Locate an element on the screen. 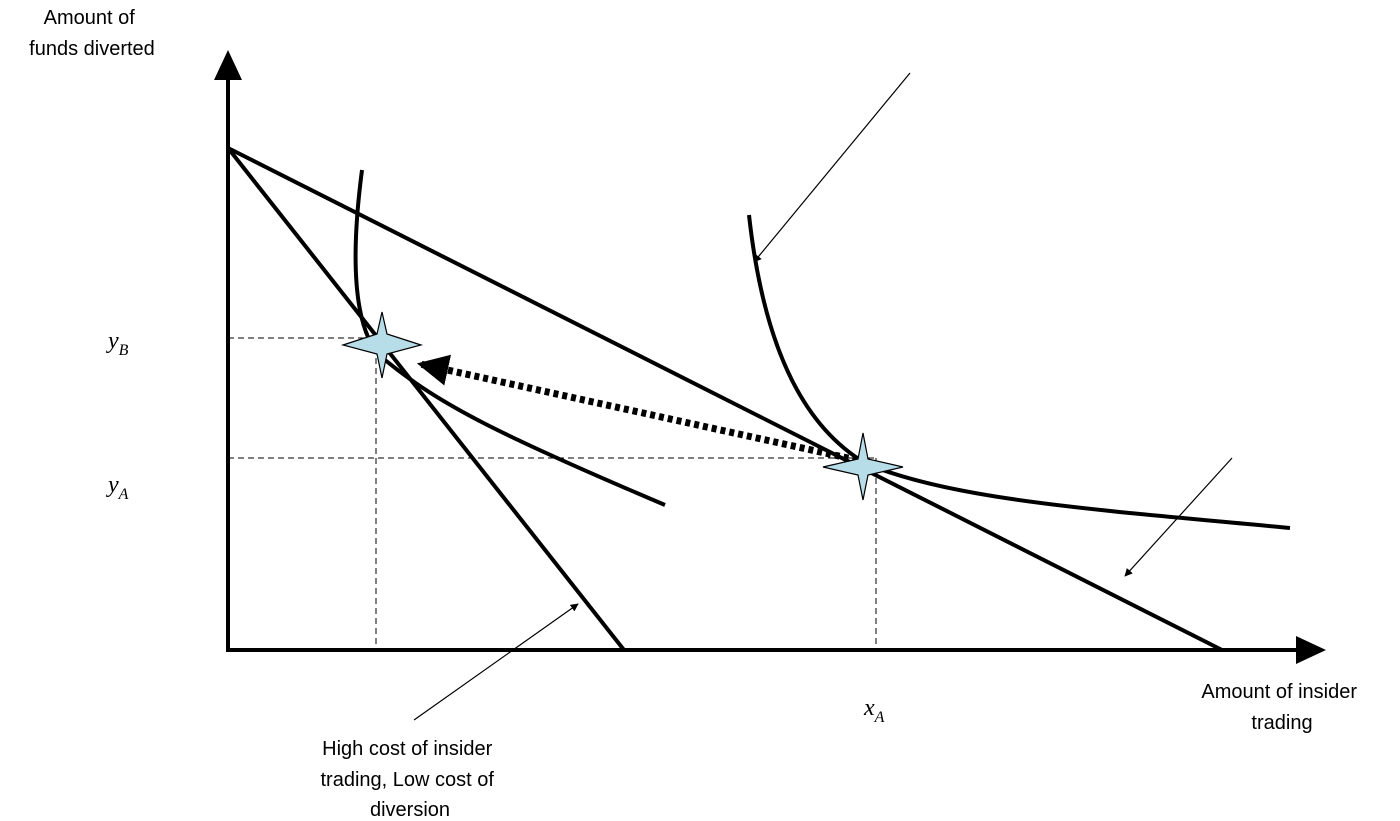 This screenshot has width=1400, height=821. x-axis-arrowhead is located at coordinates (1311, 650).